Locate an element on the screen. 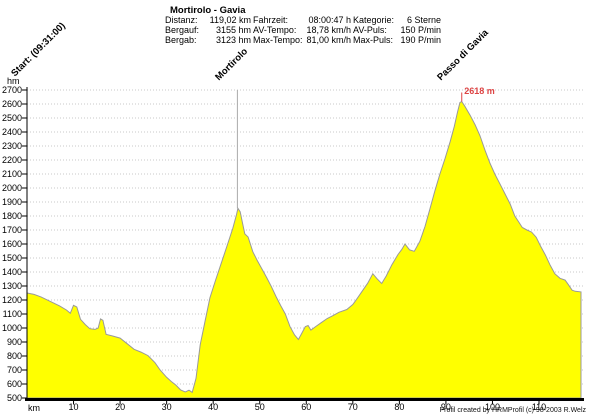  y-tick-label: 500 is located at coordinates (14, 397).